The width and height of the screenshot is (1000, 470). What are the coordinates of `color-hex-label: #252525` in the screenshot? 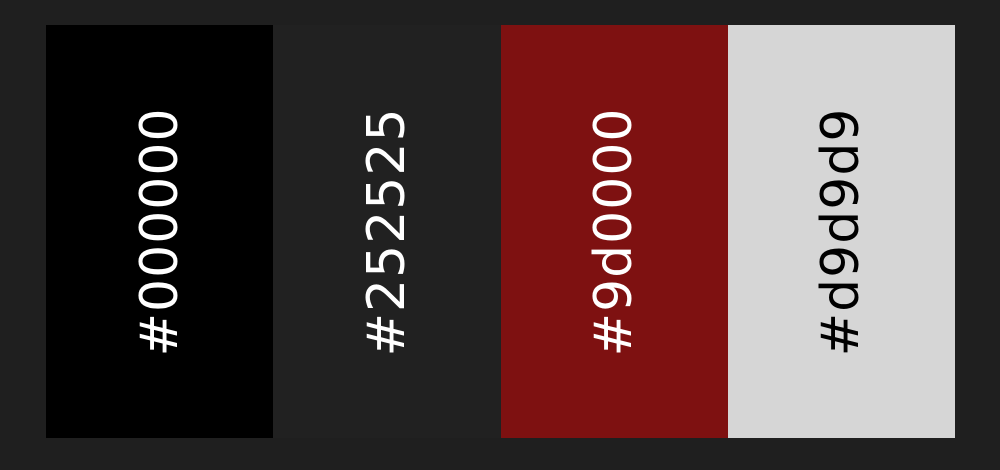 It's located at (386, 231).